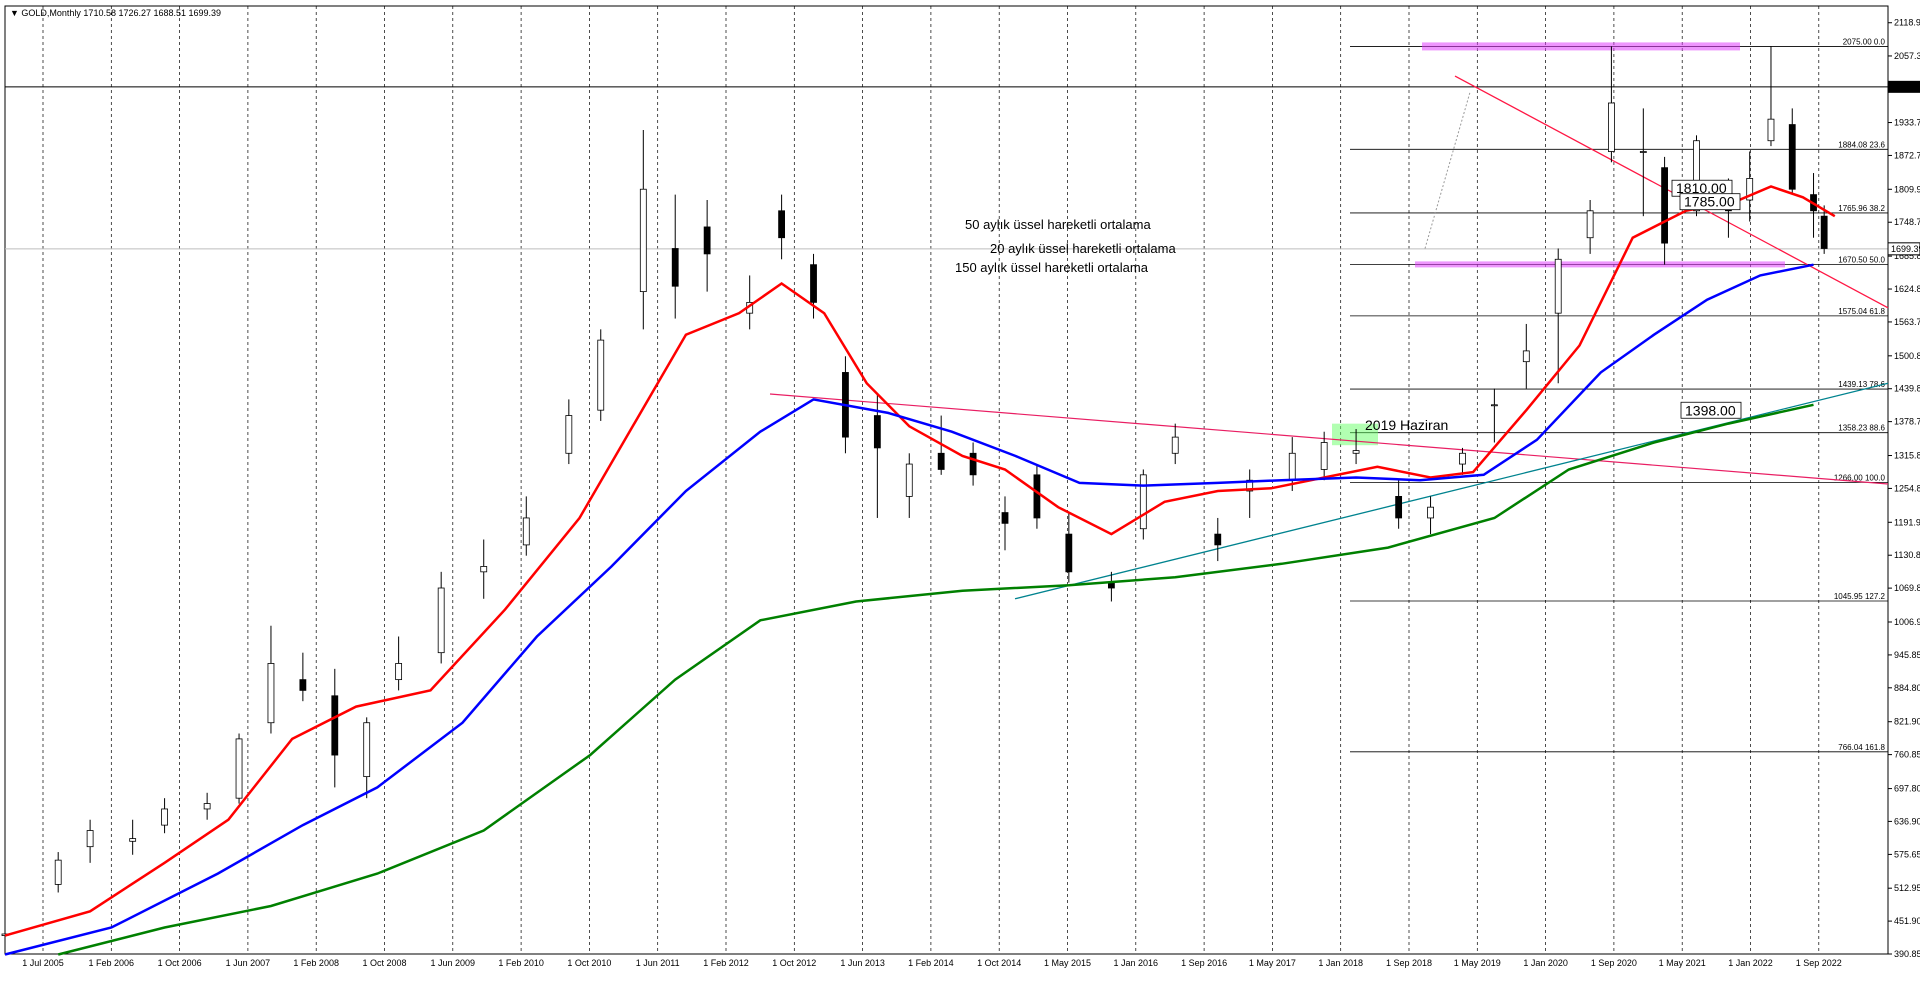 The height and width of the screenshot is (981, 1920). I want to click on level-2000-badge, so click(1904, 86).